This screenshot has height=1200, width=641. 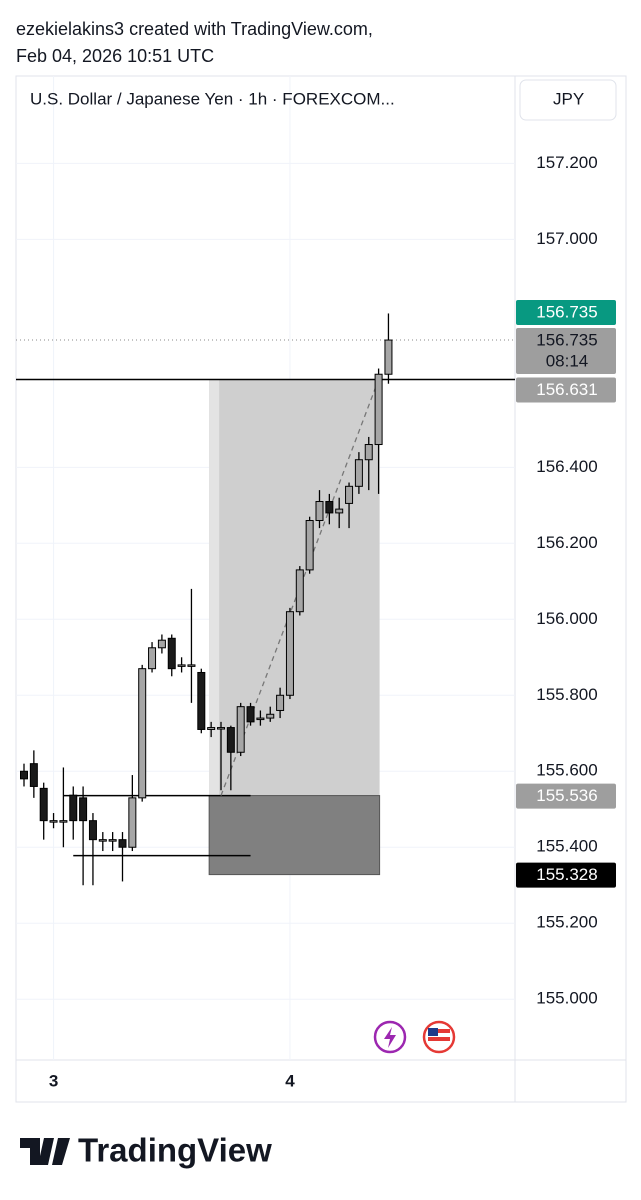 I want to click on logo, so click(x=45, y=1151).